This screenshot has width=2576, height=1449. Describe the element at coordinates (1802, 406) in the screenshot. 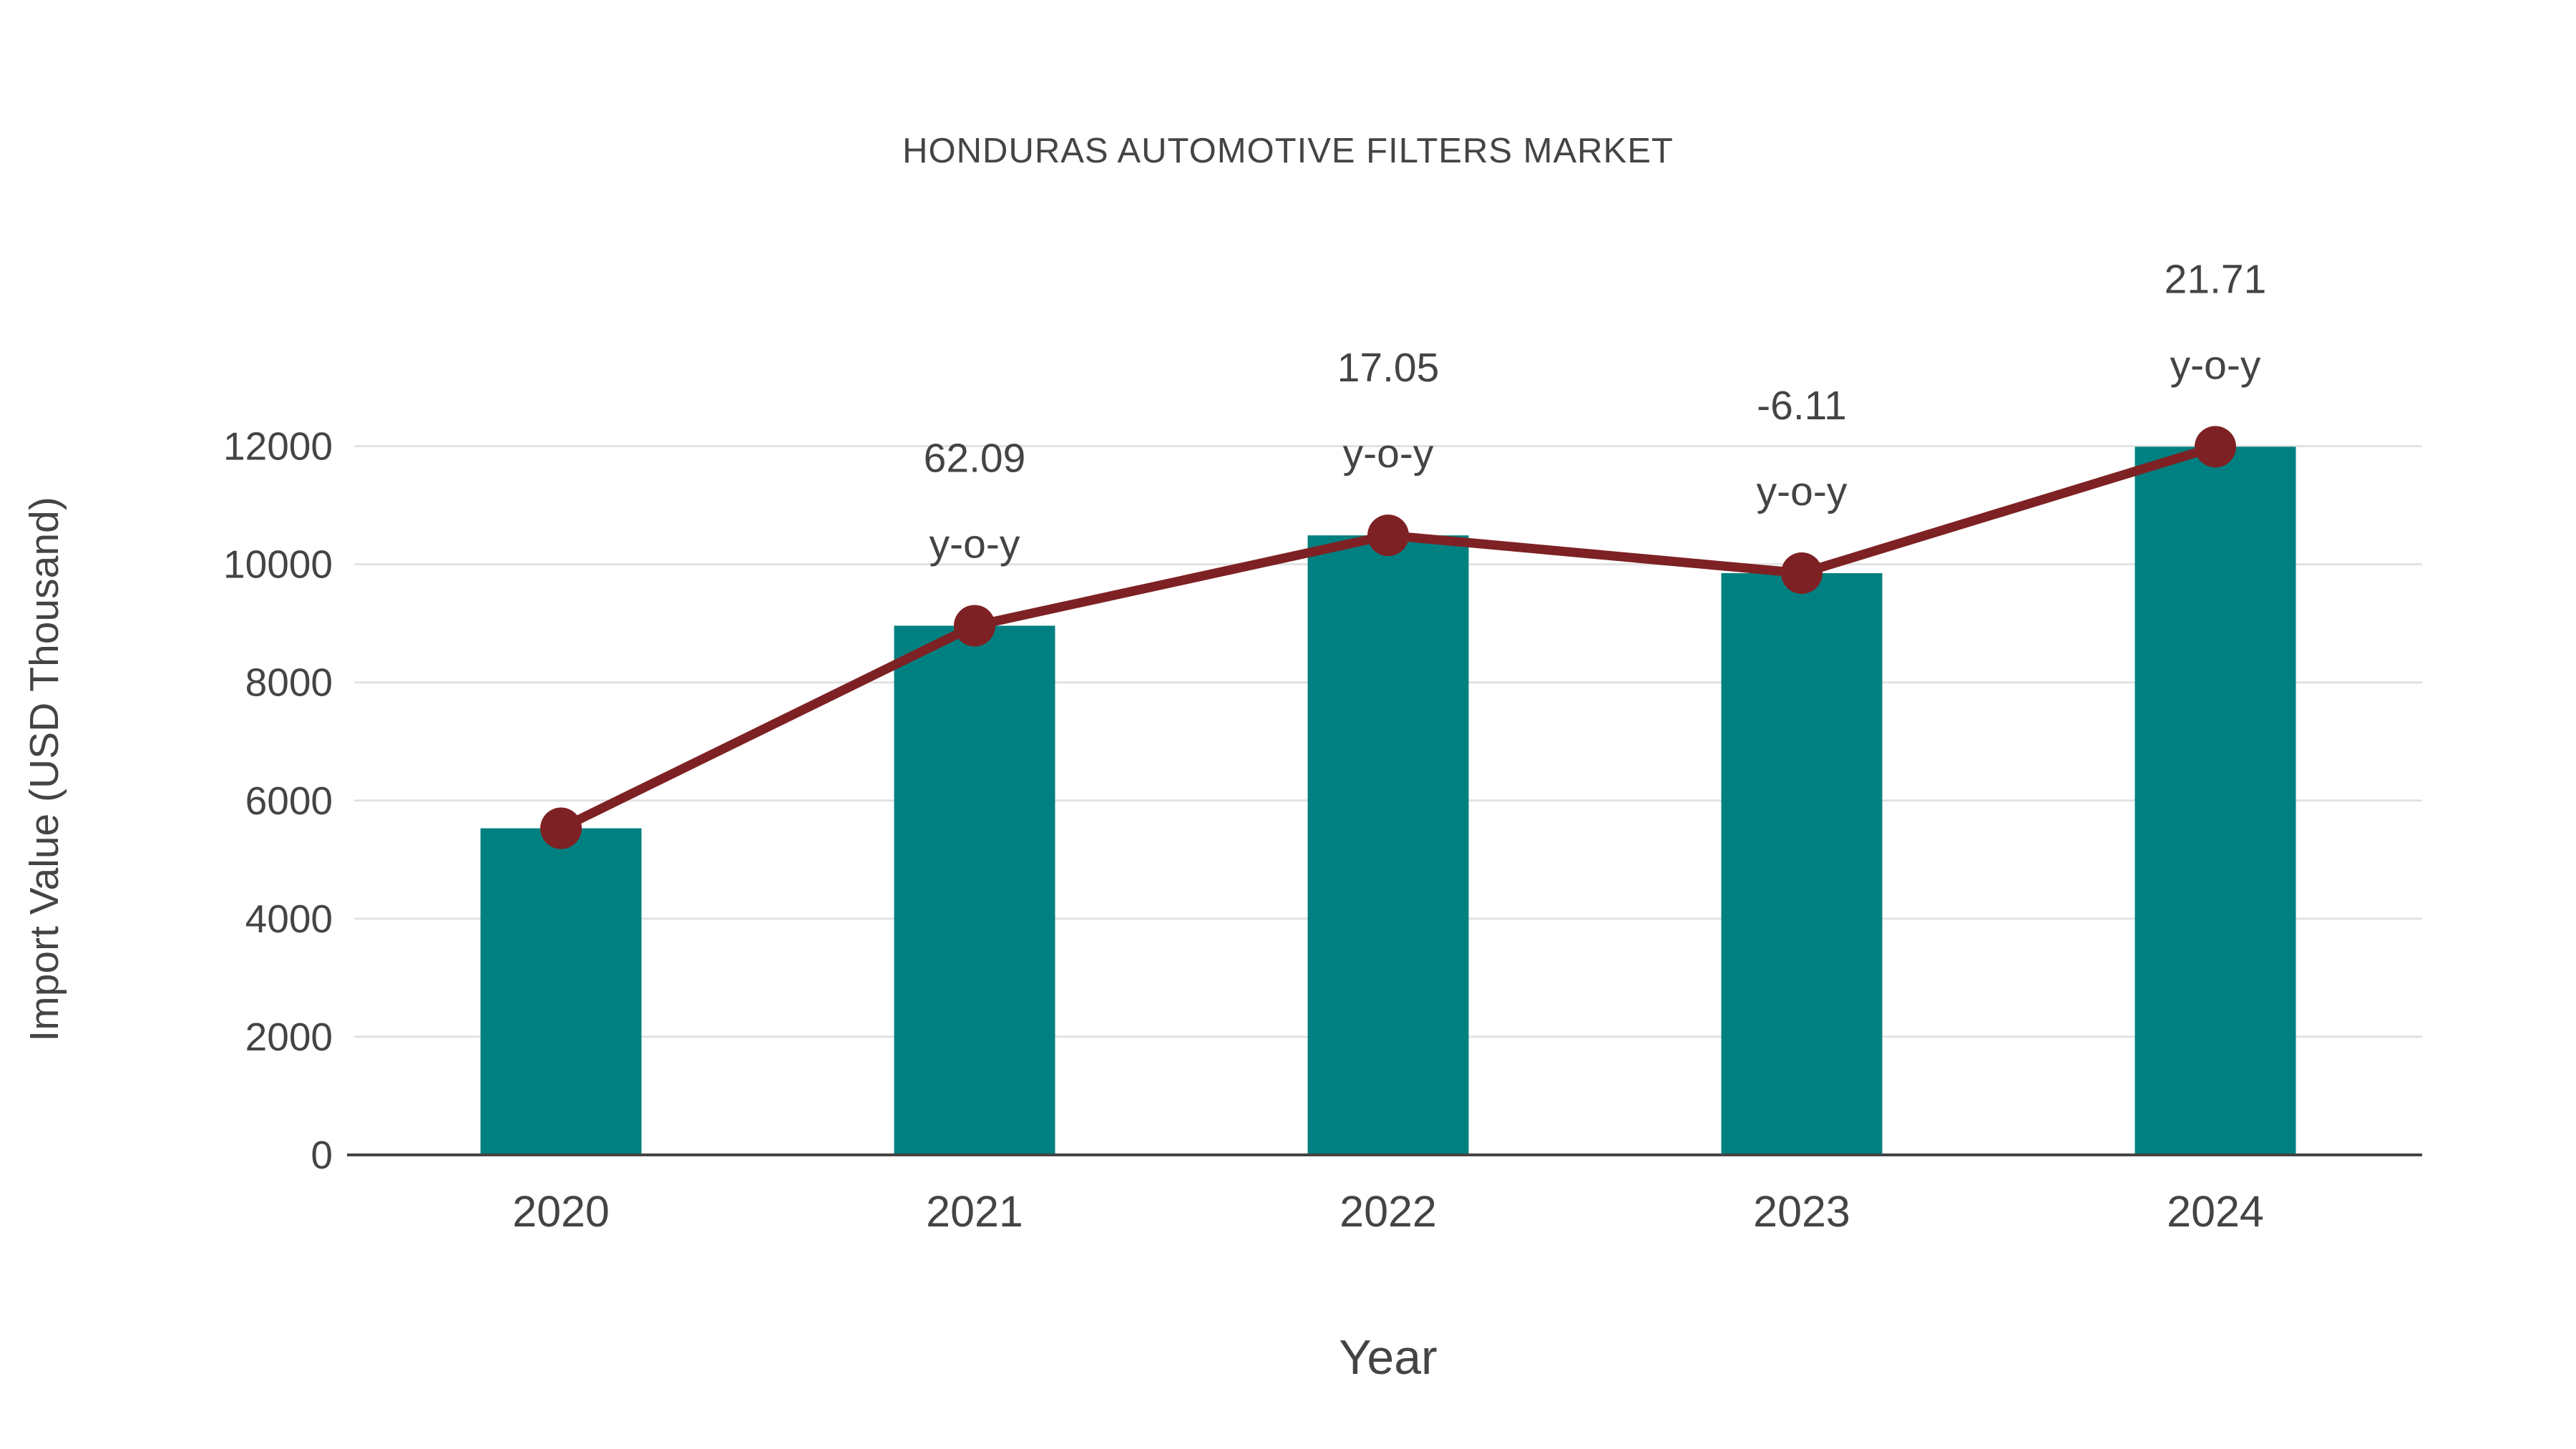

I see `yoy-annotation-value: -6.11` at that location.